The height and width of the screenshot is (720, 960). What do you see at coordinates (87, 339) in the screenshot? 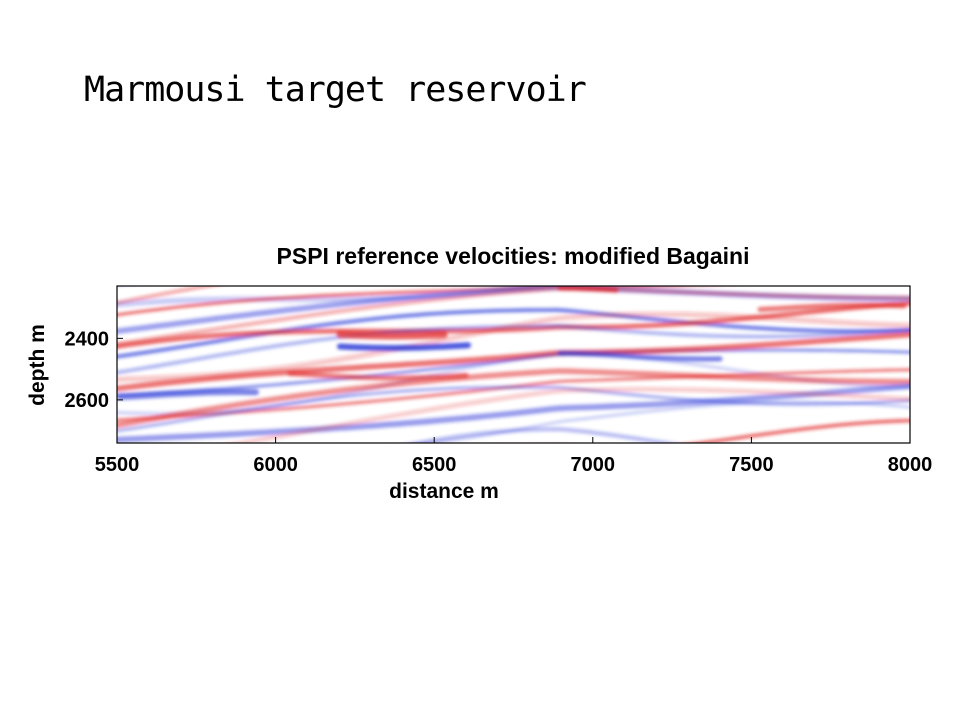
I see `y-tick-label: 2400` at bounding box center [87, 339].